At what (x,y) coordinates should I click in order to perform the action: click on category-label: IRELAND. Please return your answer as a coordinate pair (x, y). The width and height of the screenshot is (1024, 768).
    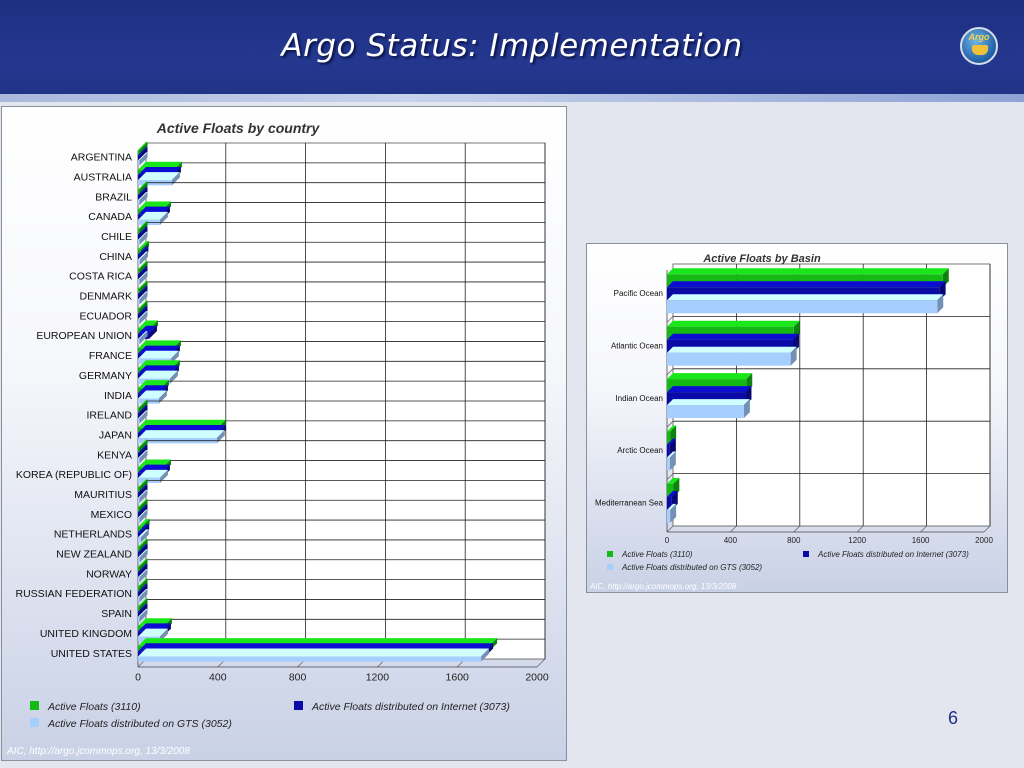
    Looking at the image, I should click on (109, 416).